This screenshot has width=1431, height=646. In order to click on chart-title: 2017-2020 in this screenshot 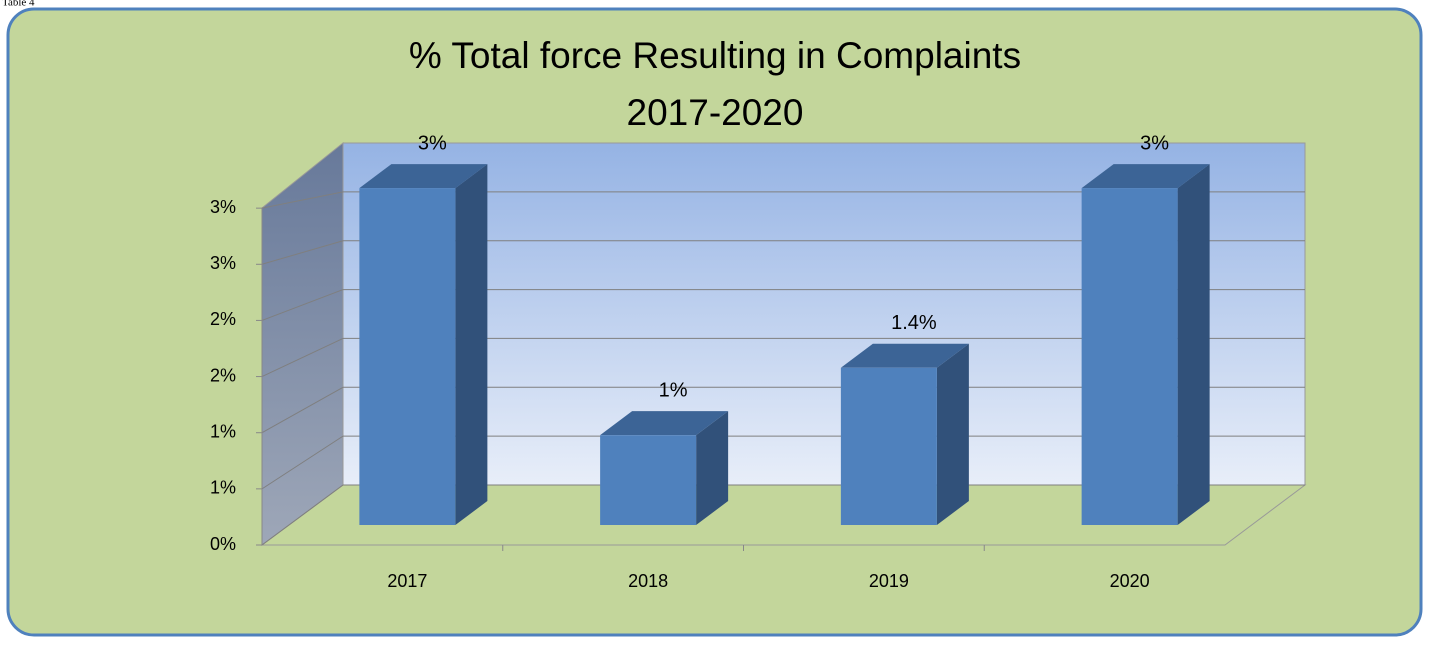, I will do `click(715, 112)`.